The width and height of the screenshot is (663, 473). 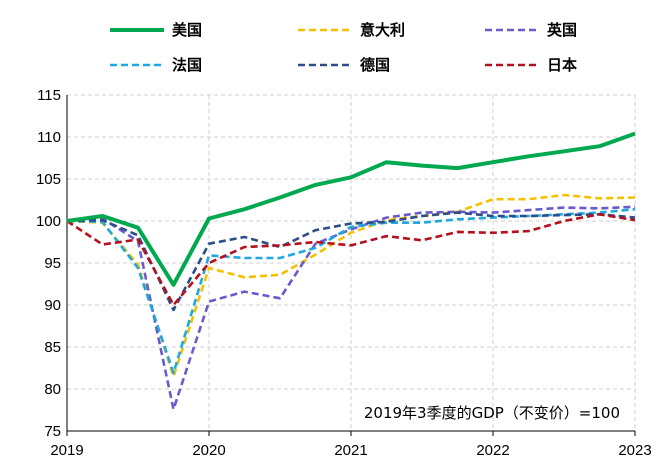 I want to click on x-tick-label: 2020, so click(x=208, y=450).